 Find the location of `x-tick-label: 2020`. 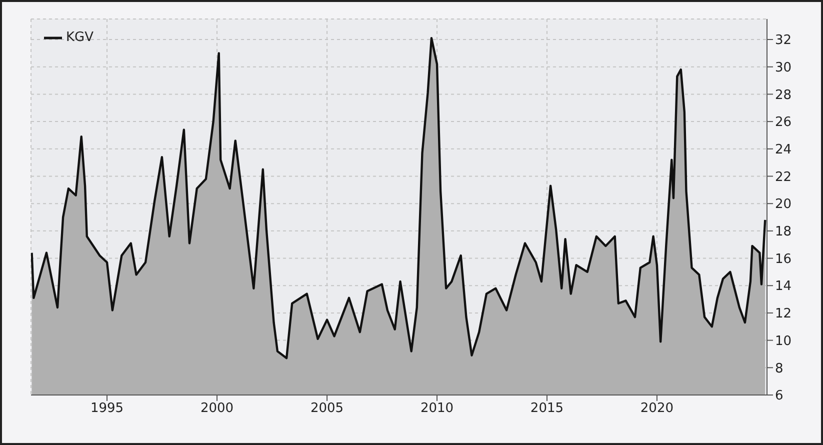

x-tick-label: 2020 is located at coordinates (657, 408).